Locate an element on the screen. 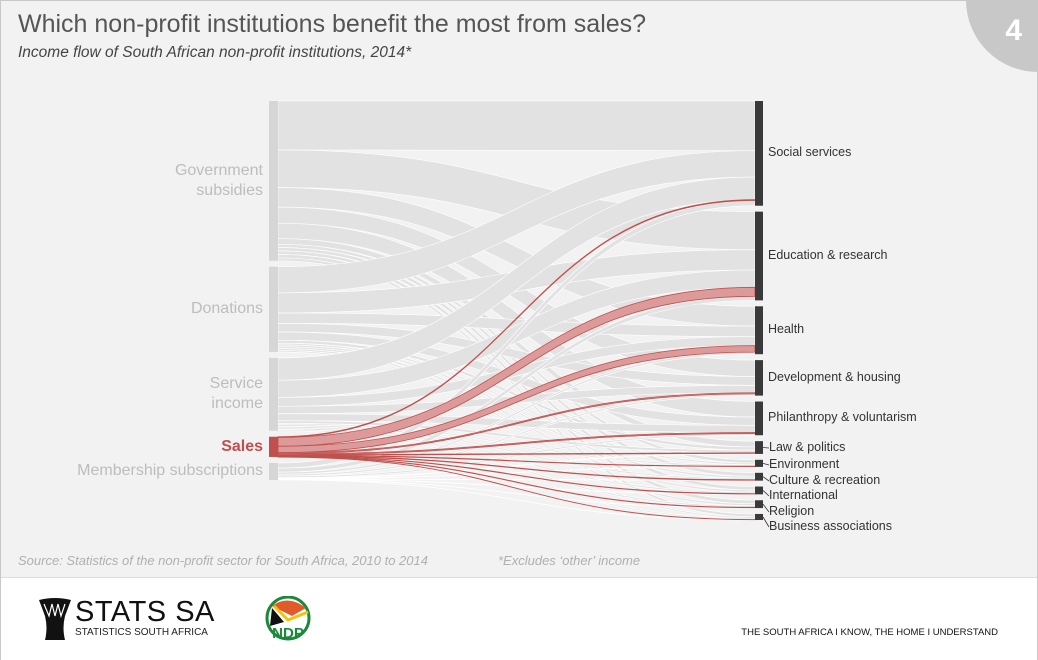 This screenshot has width=1038, height=660. target-label: Development & housing is located at coordinates (834, 376).